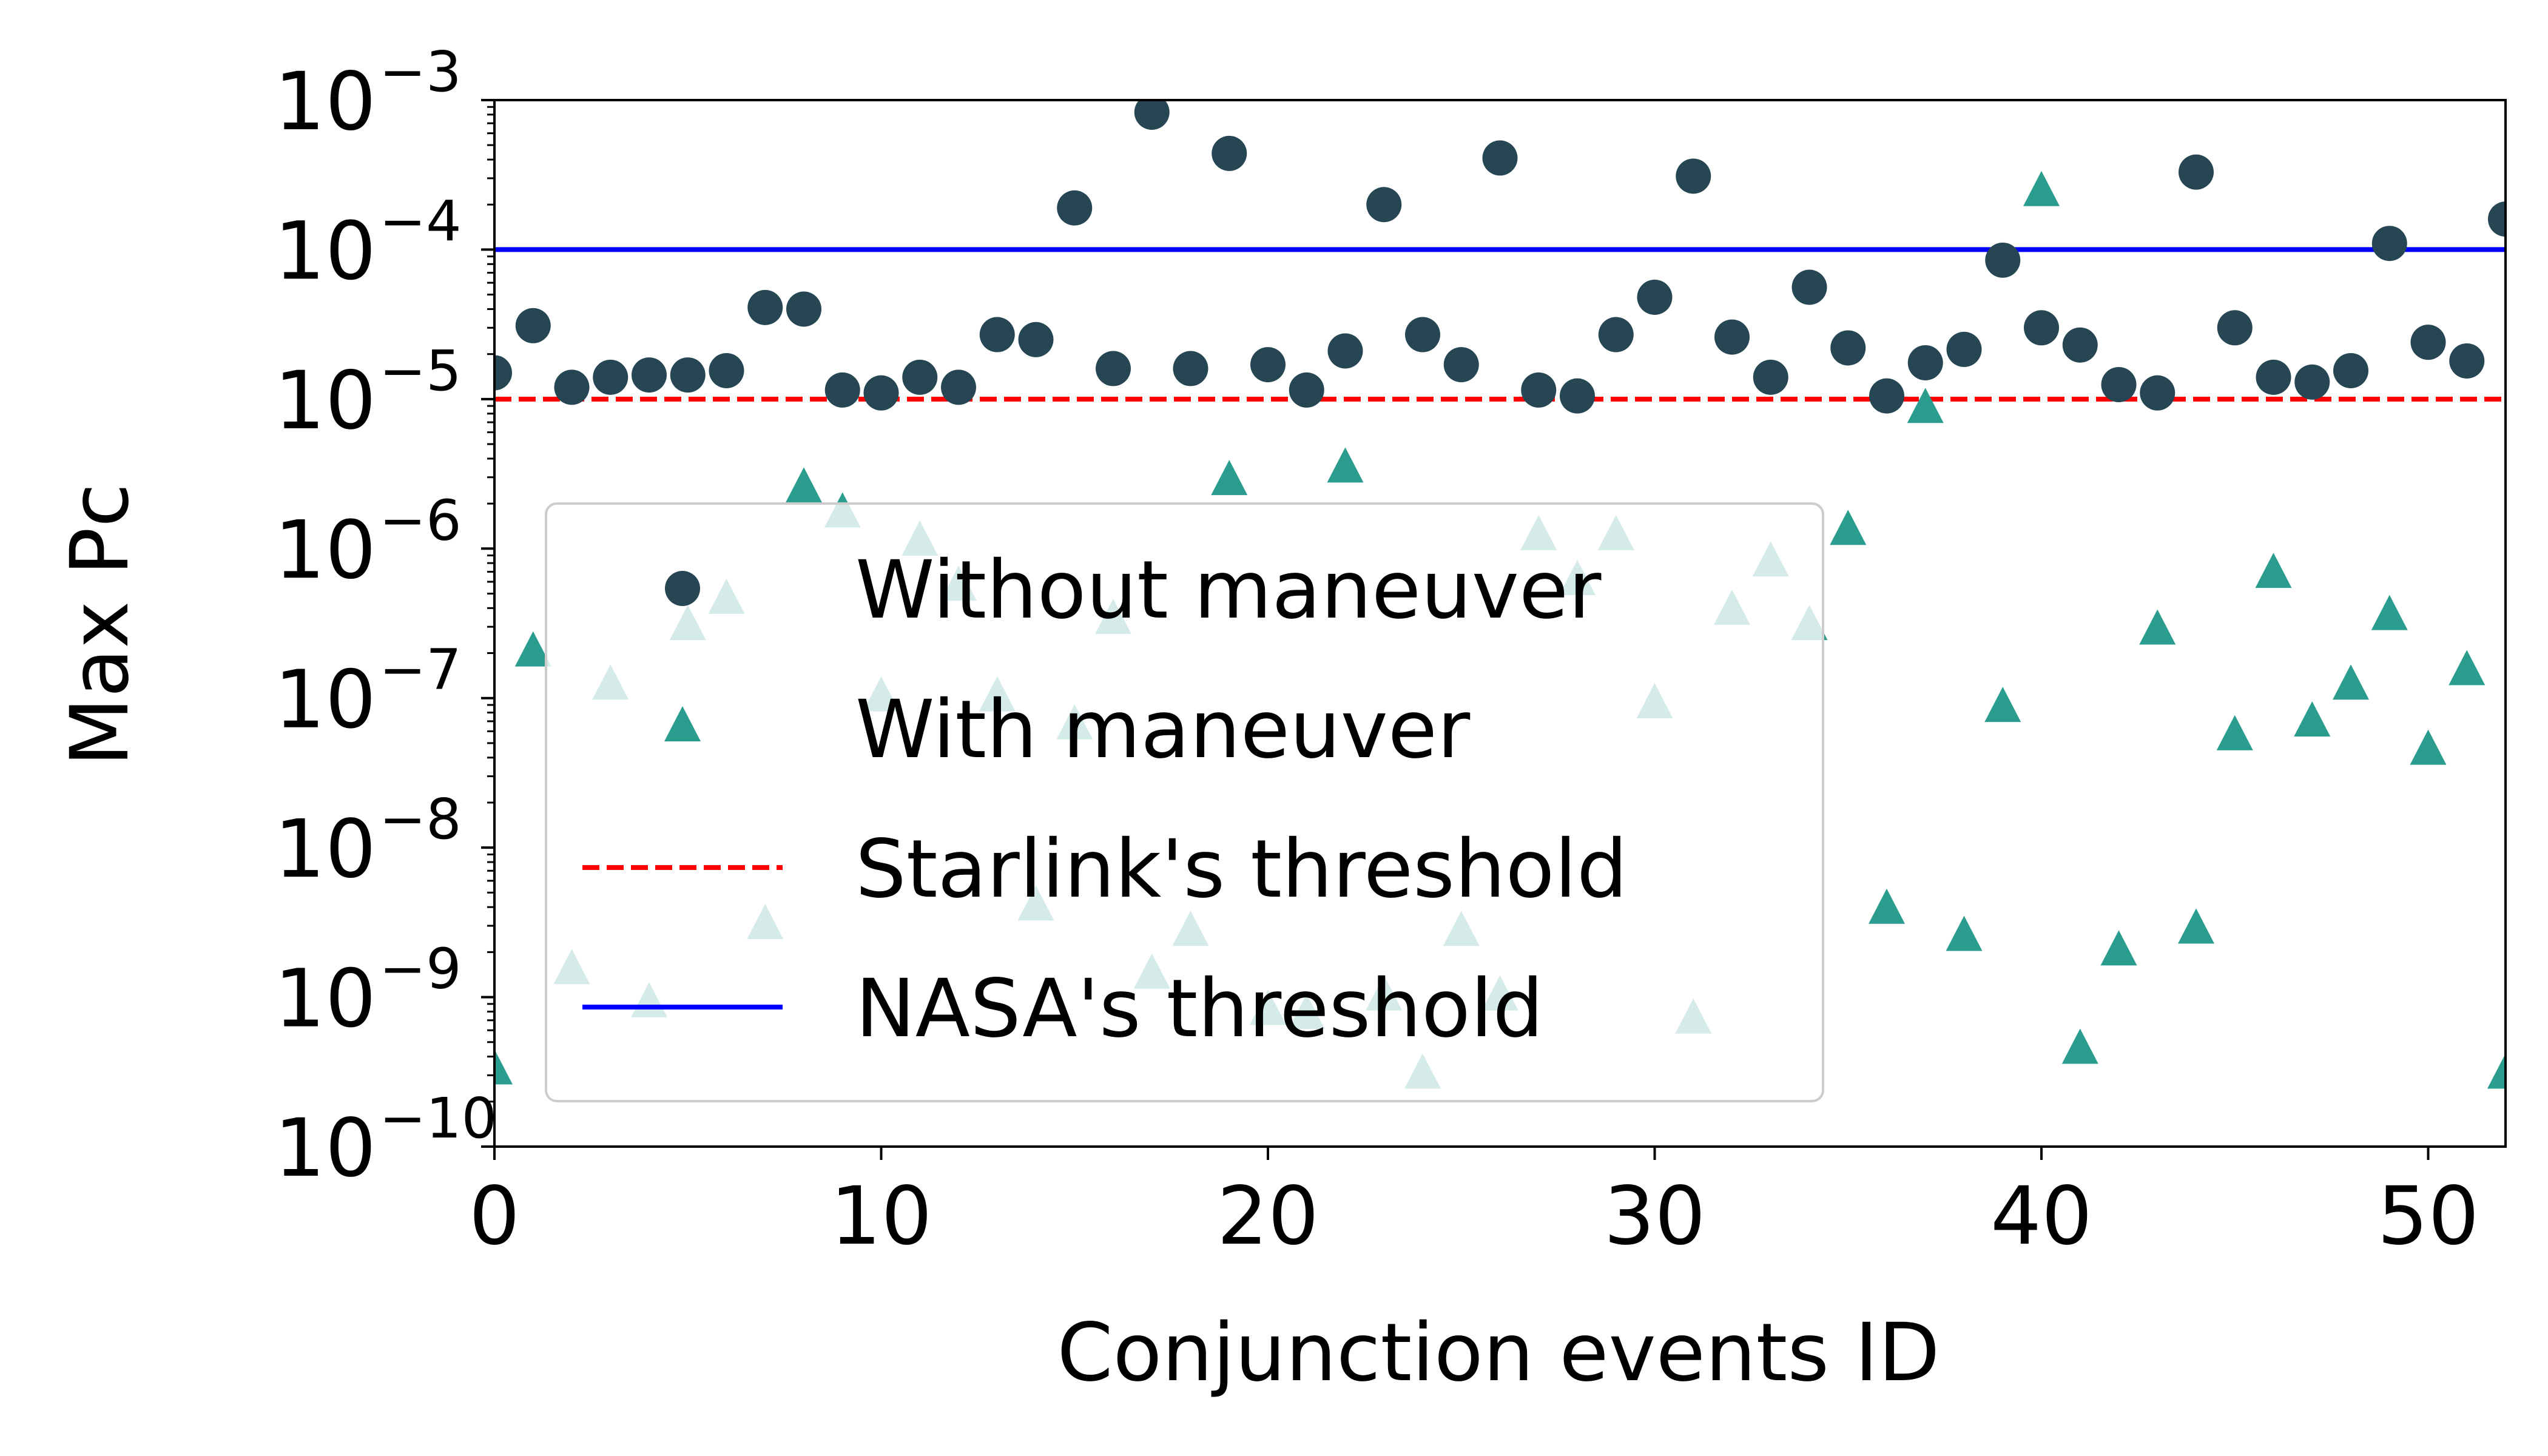  Describe the element at coordinates (1498, 1353) in the screenshot. I see `x-axis-label: Conjunction events ID` at that location.